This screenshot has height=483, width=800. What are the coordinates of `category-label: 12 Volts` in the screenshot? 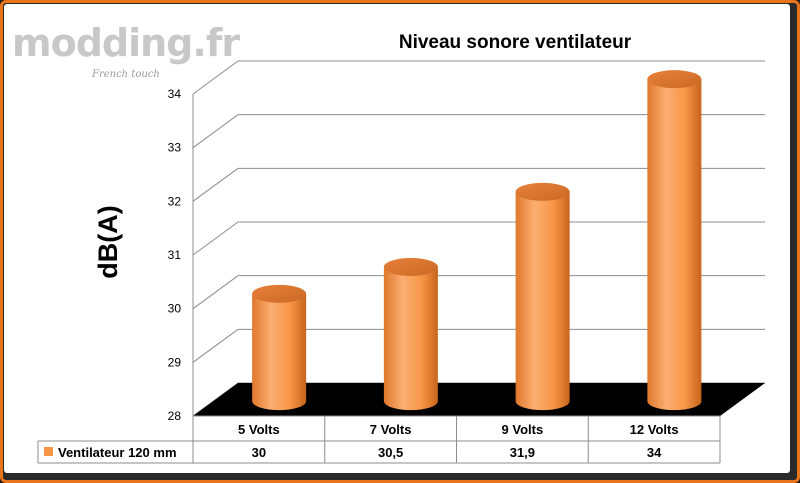 It's located at (654, 429).